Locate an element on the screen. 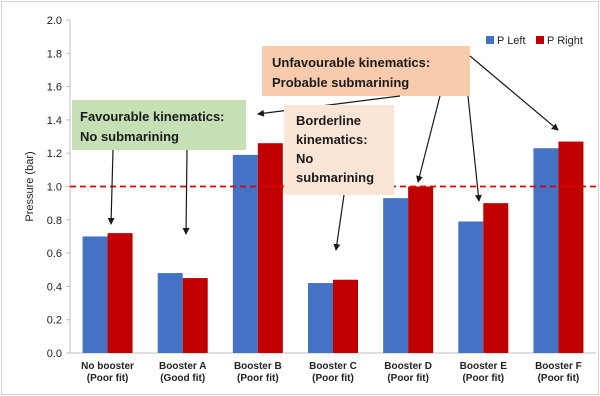 This screenshot has height=396, width=600. y-tick-label: 1.6 is located at coordinates (54, 88).